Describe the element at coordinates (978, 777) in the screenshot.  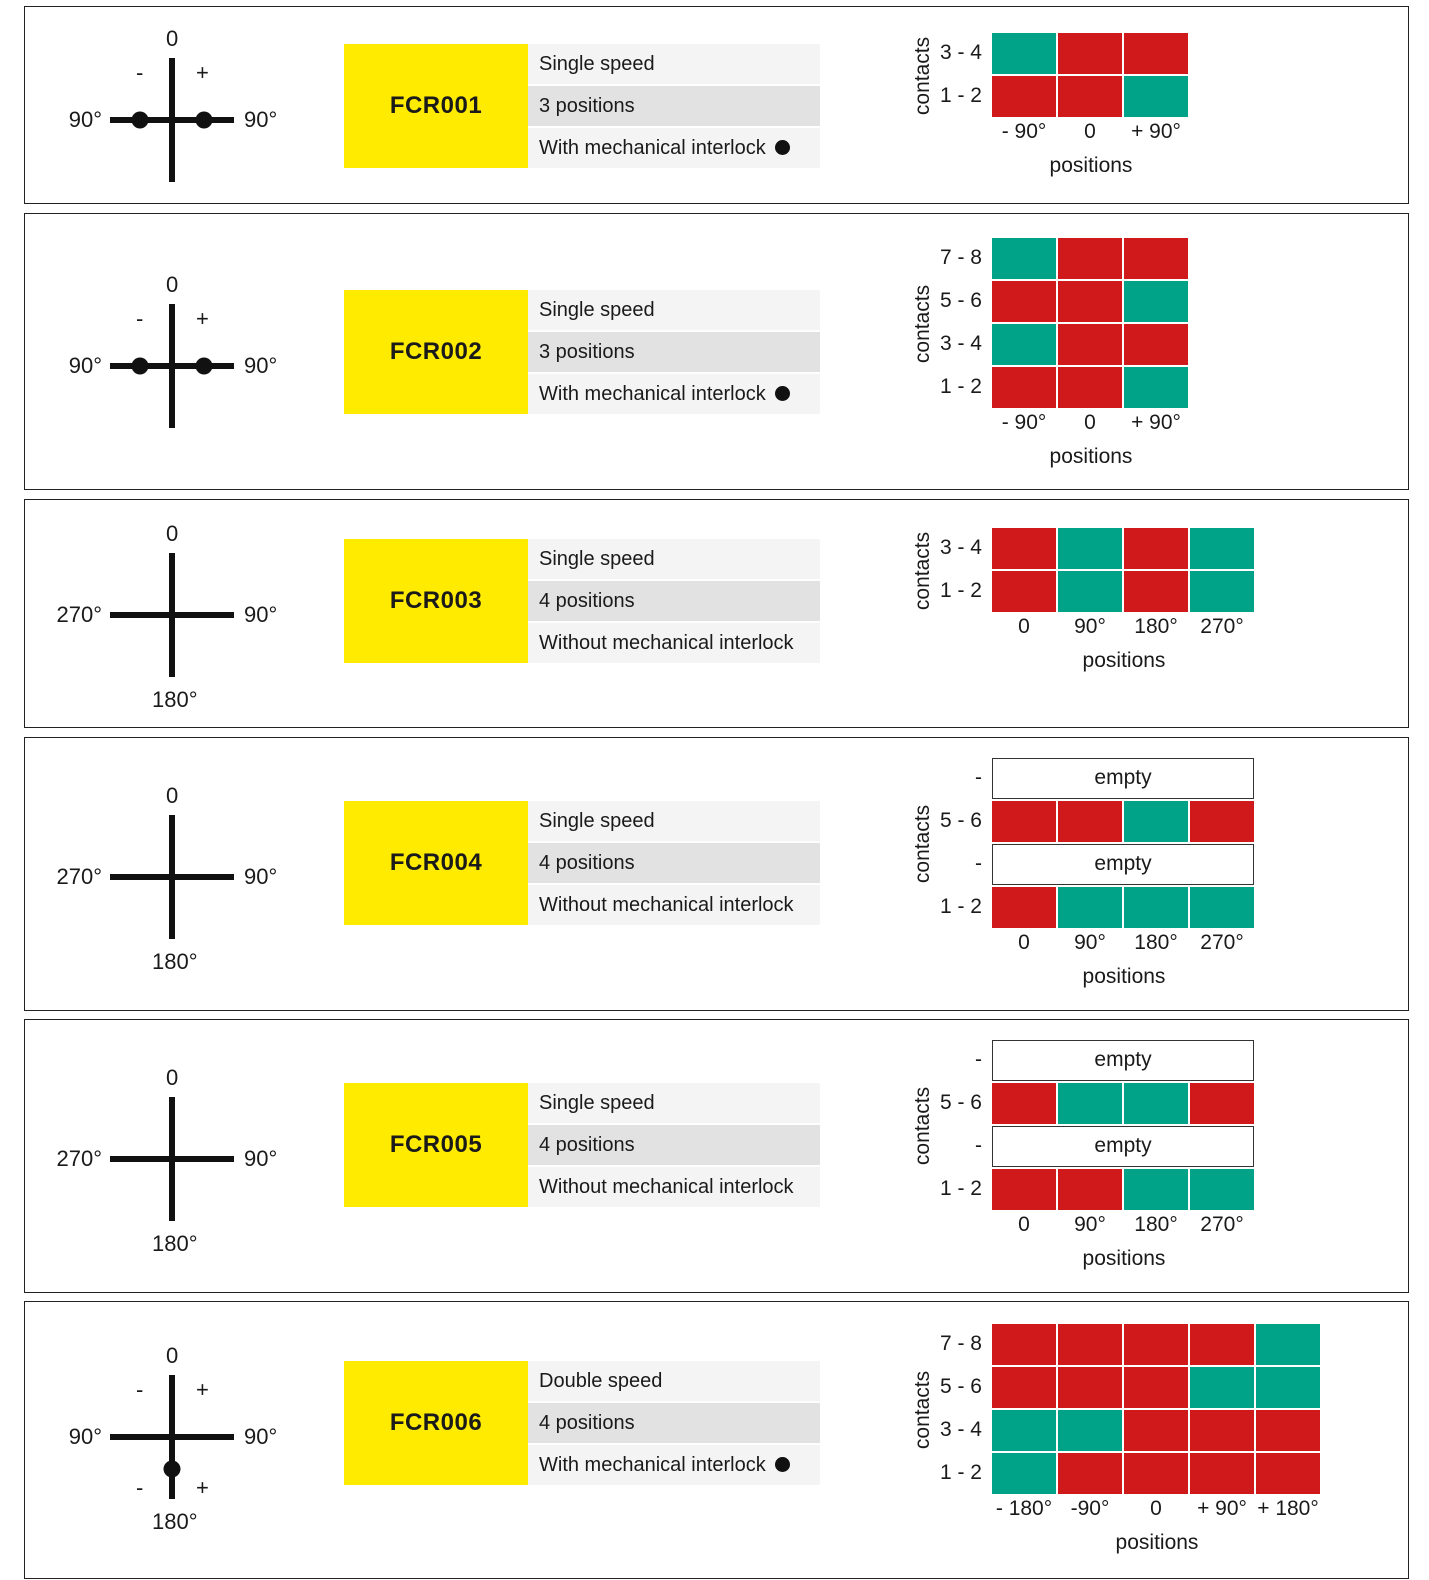
I see `contact-row-label: -` at that location.